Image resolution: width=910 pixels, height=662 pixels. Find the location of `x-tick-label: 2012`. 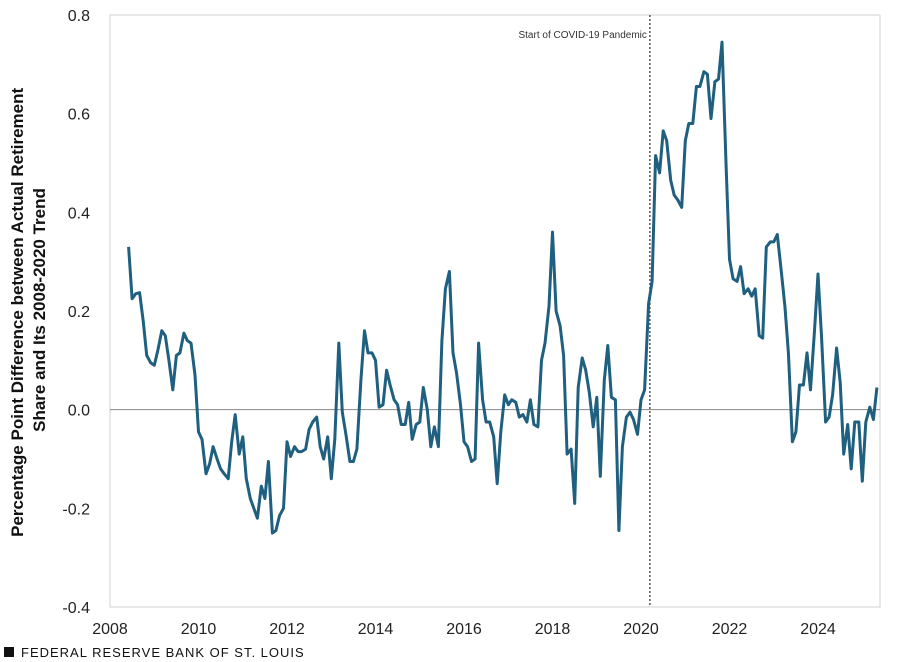

x-tick-label: 2012 is located at coordinates (287, 629).